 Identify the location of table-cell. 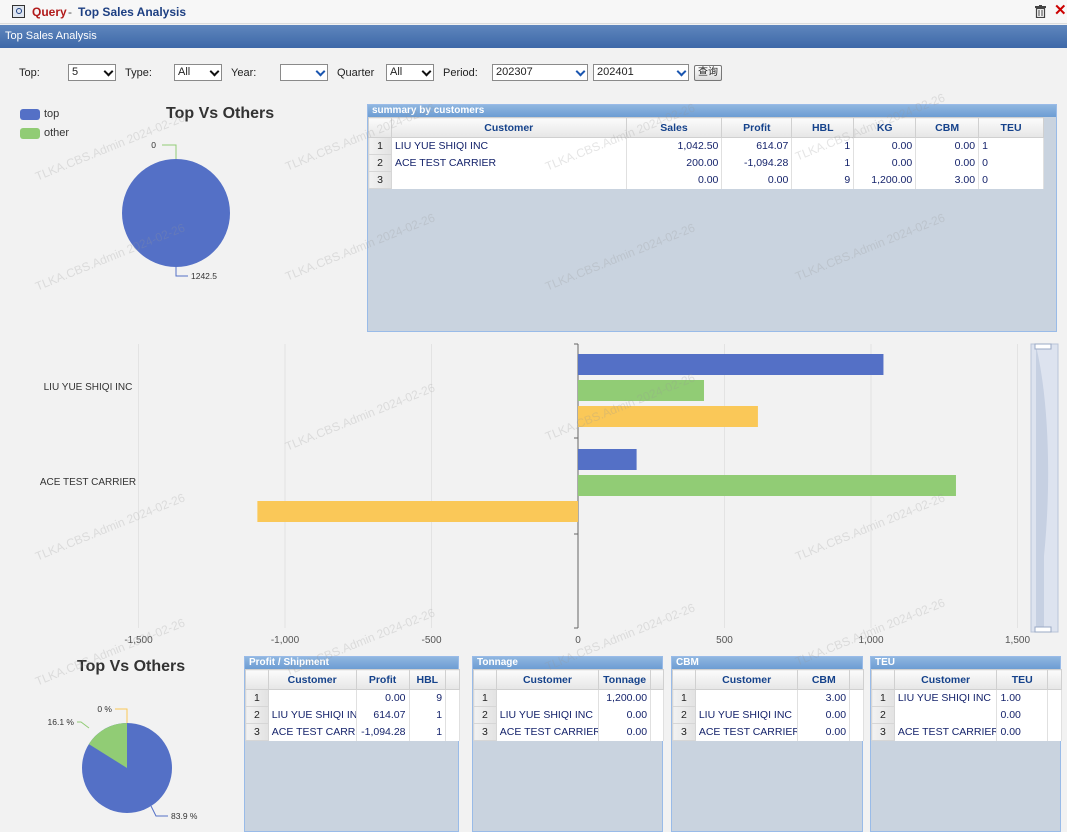
(509, 180).